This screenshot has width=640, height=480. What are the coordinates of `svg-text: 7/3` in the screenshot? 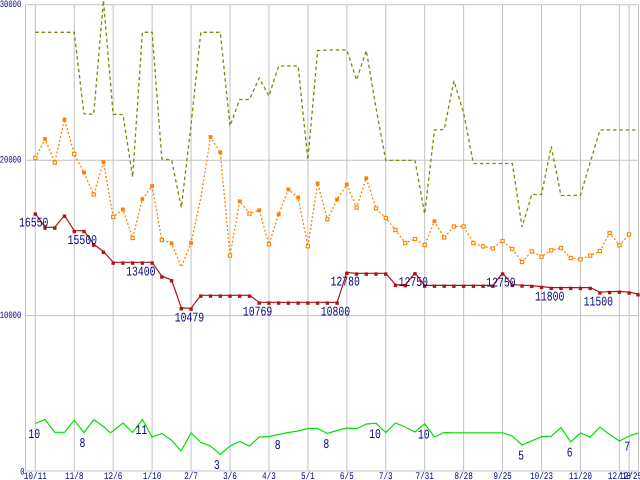 It's located at (386, 475).